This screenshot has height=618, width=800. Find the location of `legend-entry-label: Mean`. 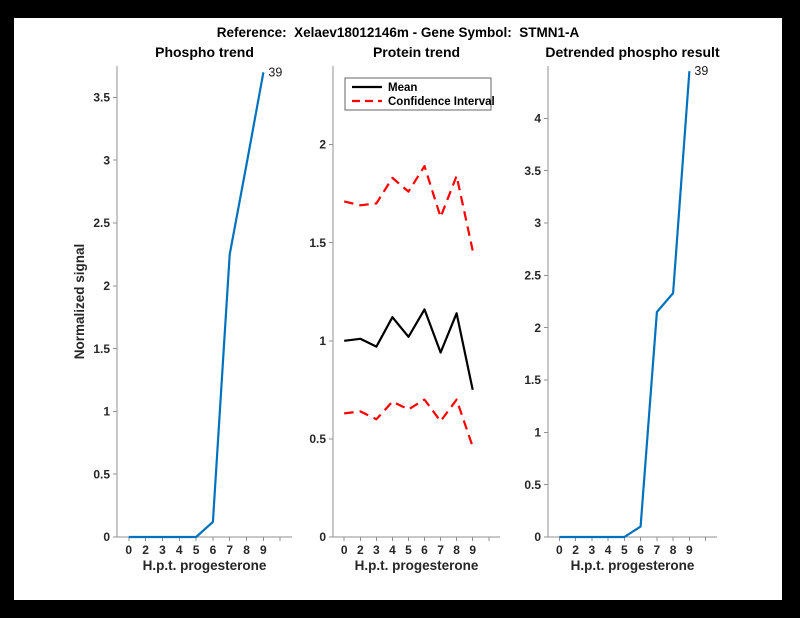

legend-entry-label: Mean is located at coordinates (402, 88).